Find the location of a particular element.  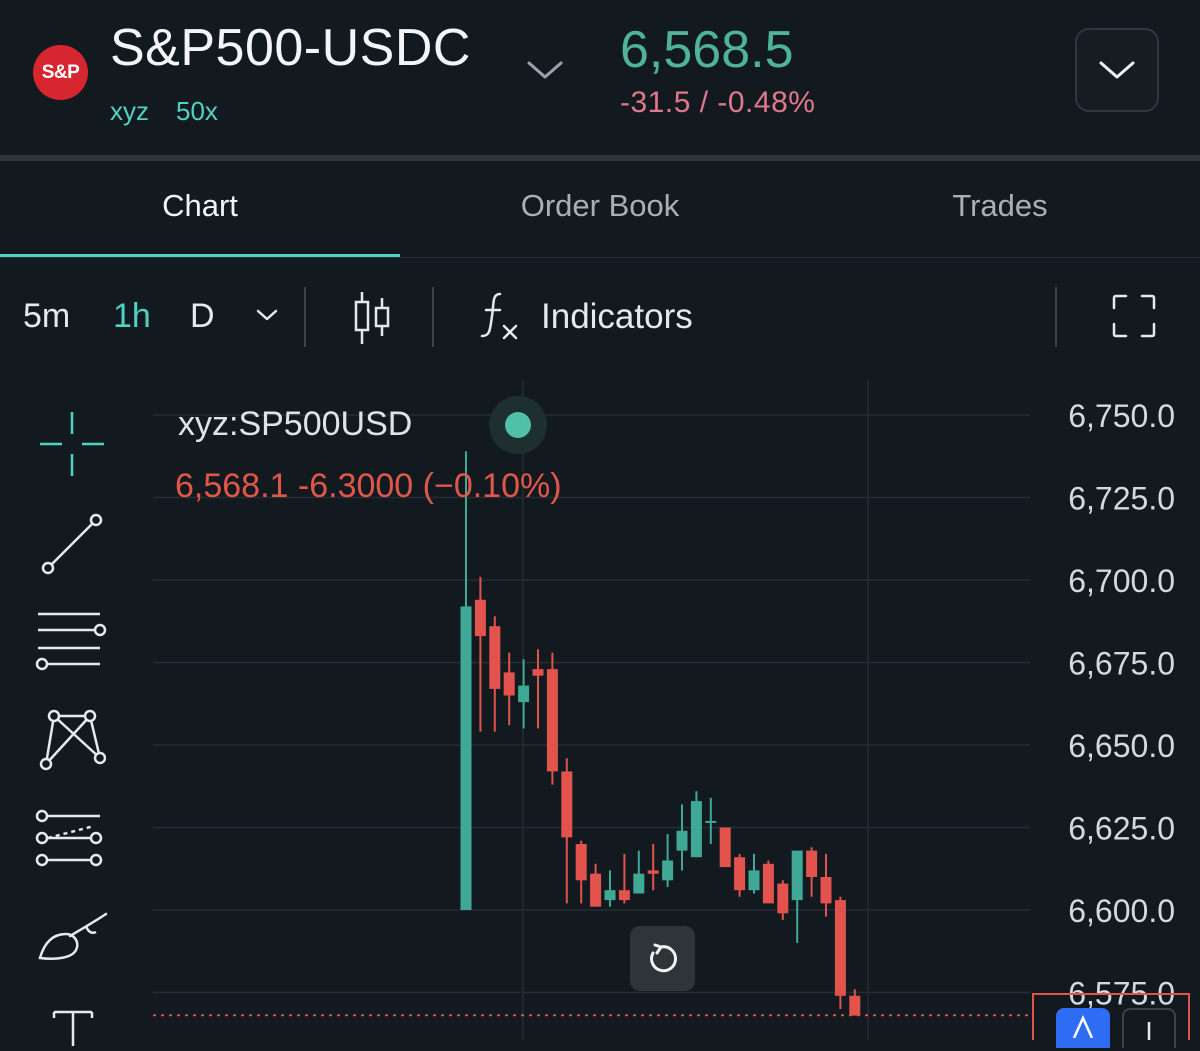

indicators-button: Indicators is located at coordinates (617, 316).